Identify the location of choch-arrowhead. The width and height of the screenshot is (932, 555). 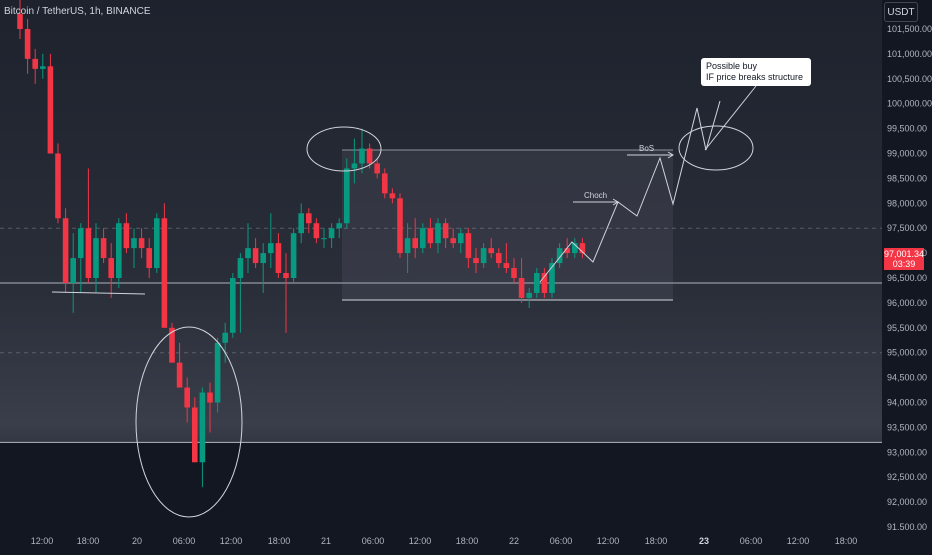
(615, 202).